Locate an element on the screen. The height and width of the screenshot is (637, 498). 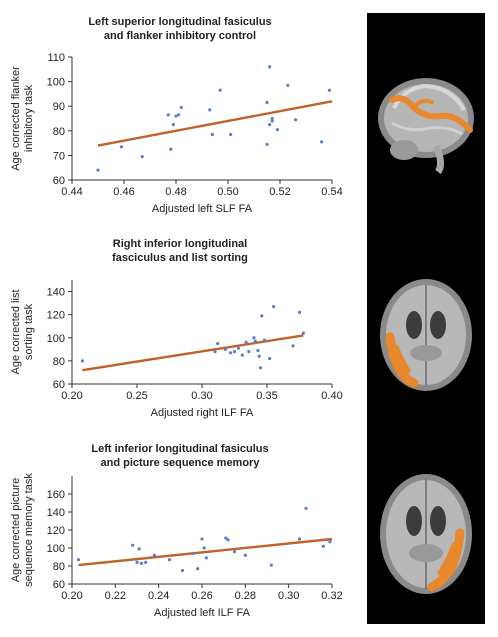
y-tick-label: 90 is located at coordinates (59, 107).